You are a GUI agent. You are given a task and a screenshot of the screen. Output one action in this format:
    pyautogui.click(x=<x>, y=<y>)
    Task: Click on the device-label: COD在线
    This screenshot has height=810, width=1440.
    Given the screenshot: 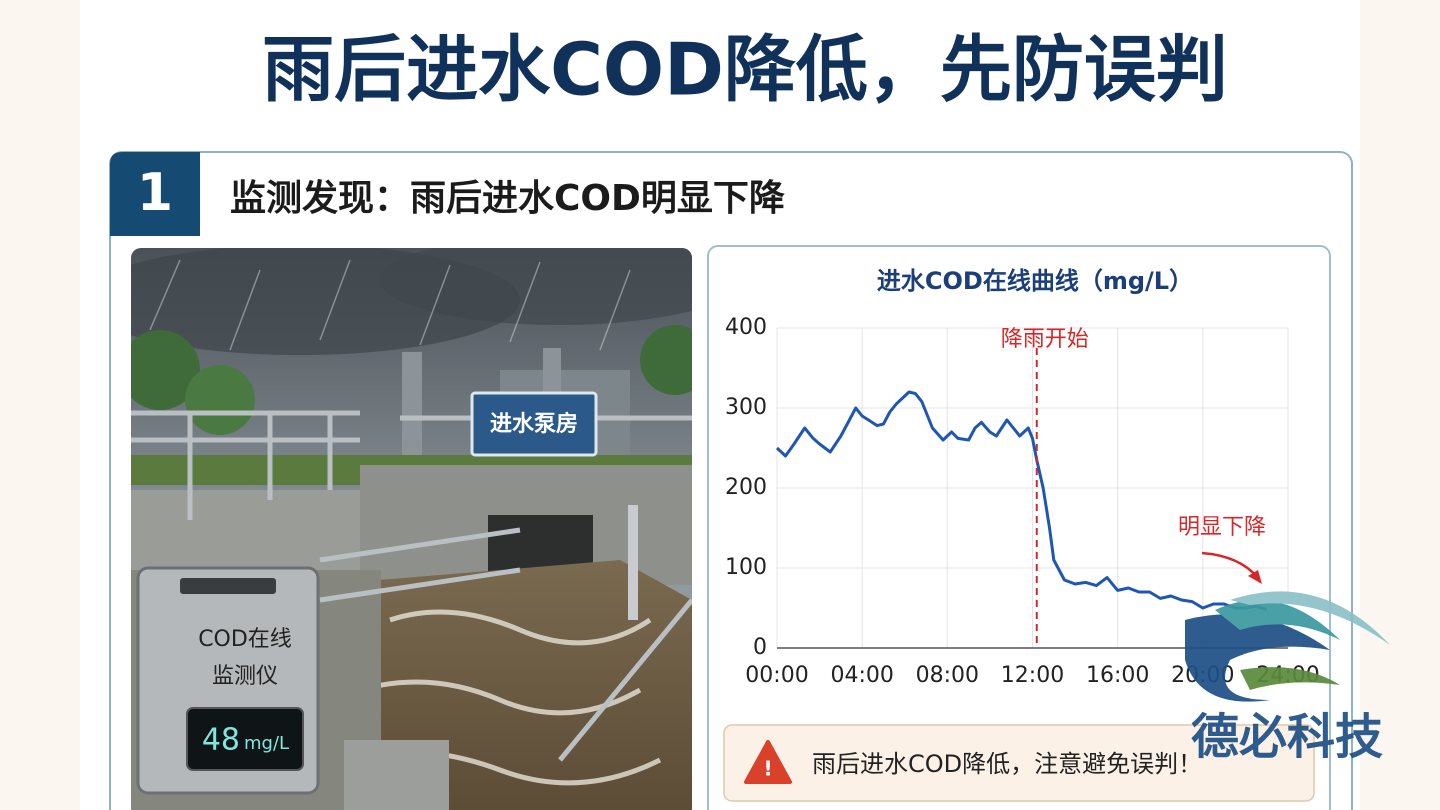 What is the action you would take?
    pyautogui.click(x=245, y=639)
    